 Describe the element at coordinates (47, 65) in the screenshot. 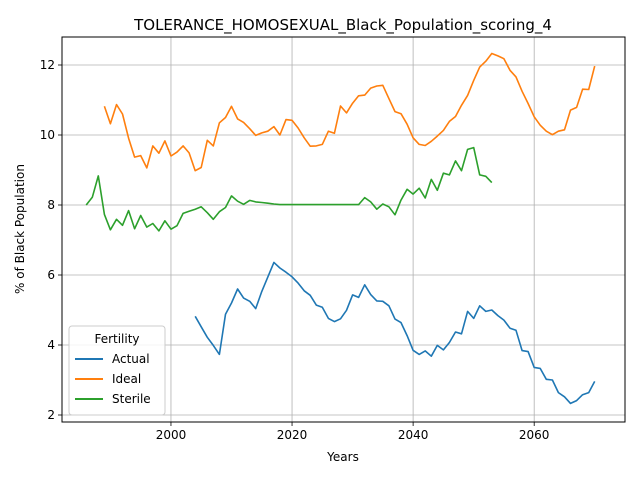

I see `y-tick-label: 12` at that location.